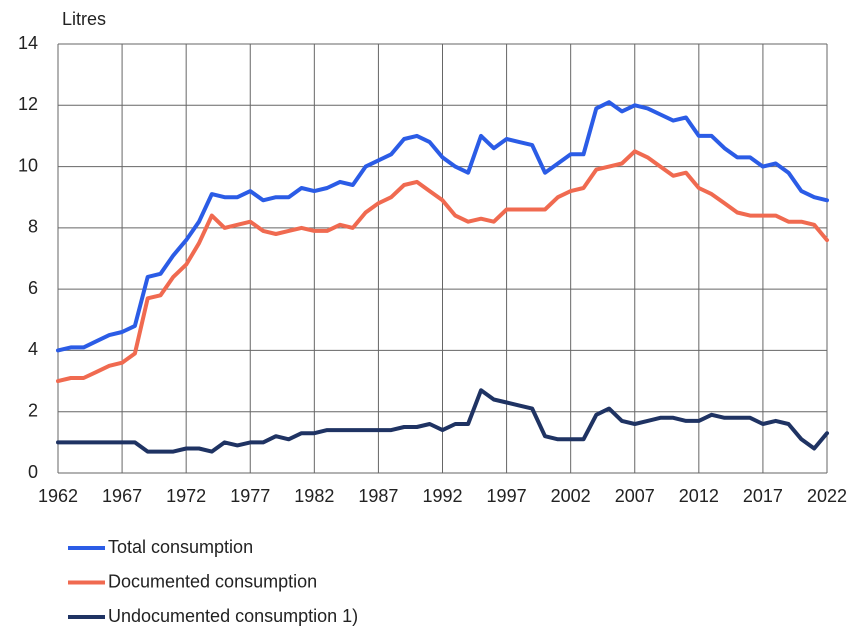 This screenshot has height=633, width=854. What do you see at coordinates (180, 547) in the screenshot?
I see `legend-label: Total consumption` at bounding box center [180, 547].